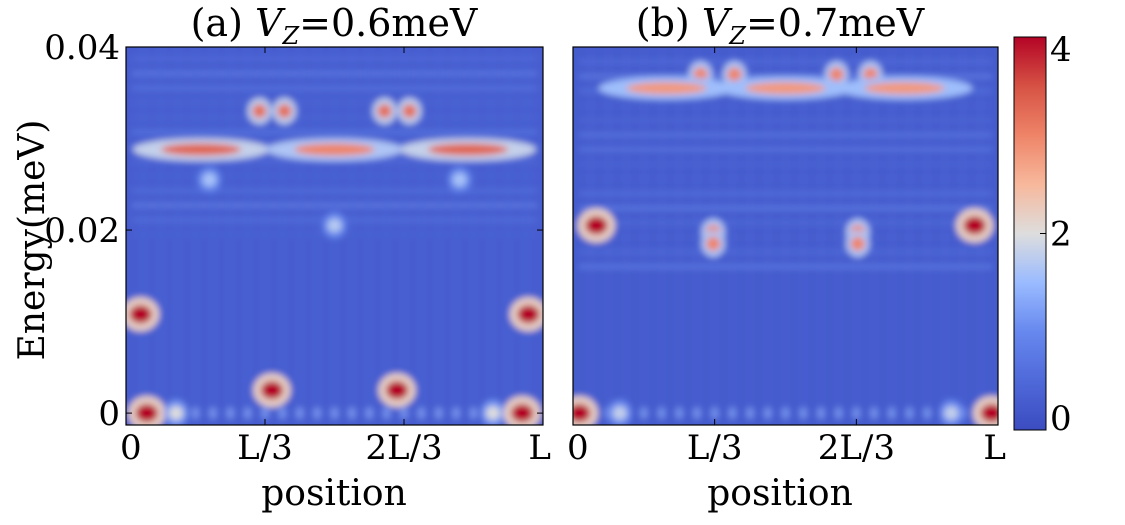 Image resolution: width=1125 pixels, height=525 pixels. I want to click on colorbar: 0 2 4, so click(1042, 234).